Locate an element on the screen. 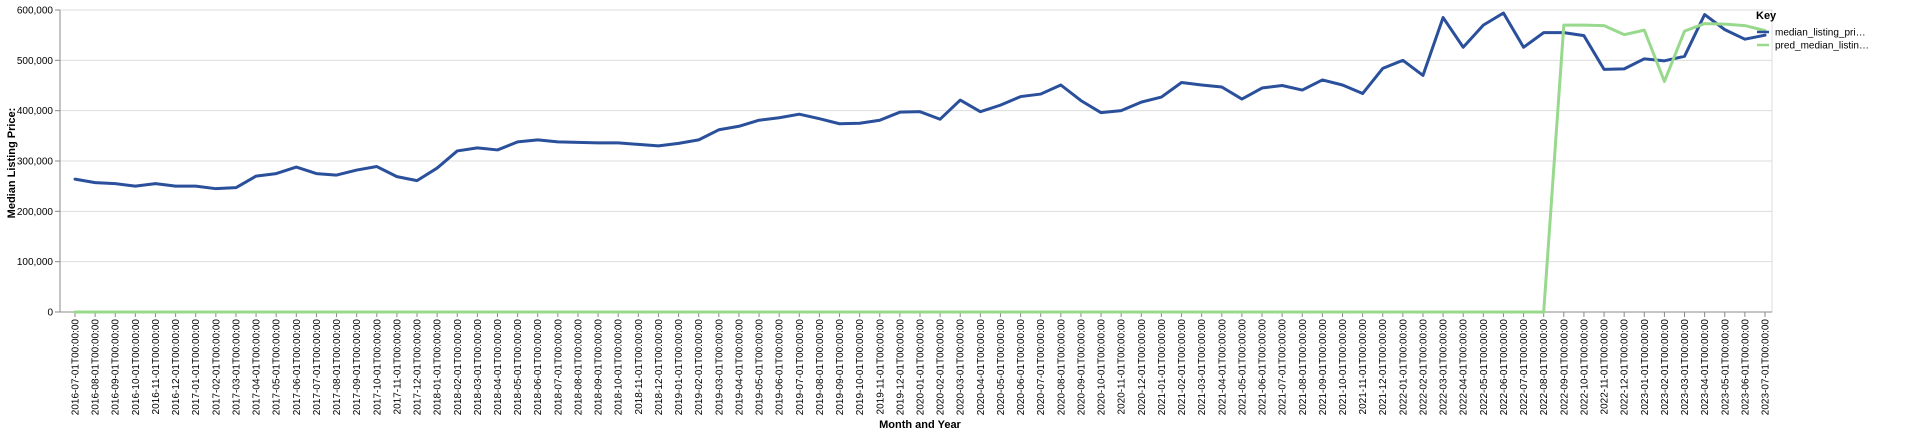 This screenshot has height=434, width=1920. x-tick-label: 2017-10-01T00:00:00 is located at coordinates (377, 367).